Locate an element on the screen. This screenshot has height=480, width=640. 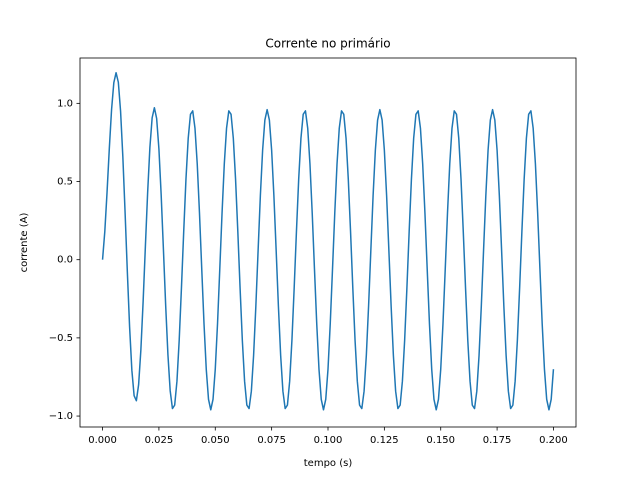
y-tick-label: 1.0 is located at coordinates (65, 103).